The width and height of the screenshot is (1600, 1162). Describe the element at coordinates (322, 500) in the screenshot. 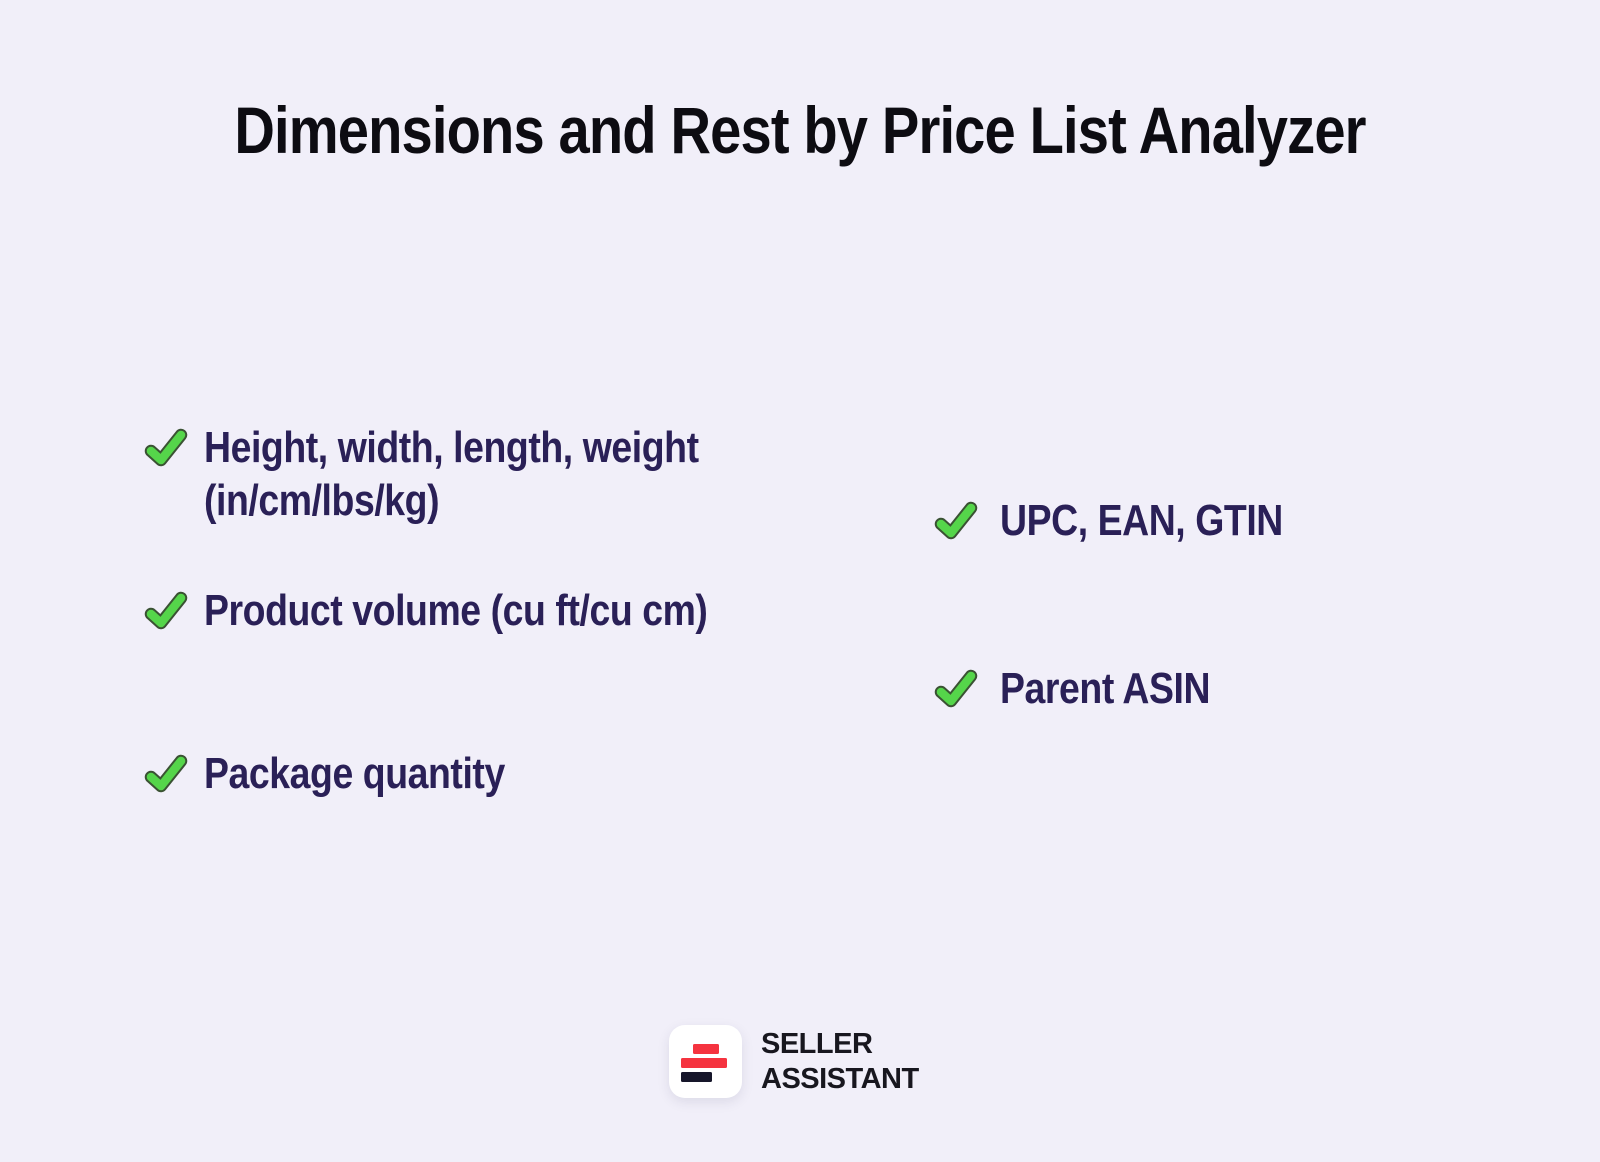

I see `checklist-item-line2: (in/cm/lbs/kg)` at that location.